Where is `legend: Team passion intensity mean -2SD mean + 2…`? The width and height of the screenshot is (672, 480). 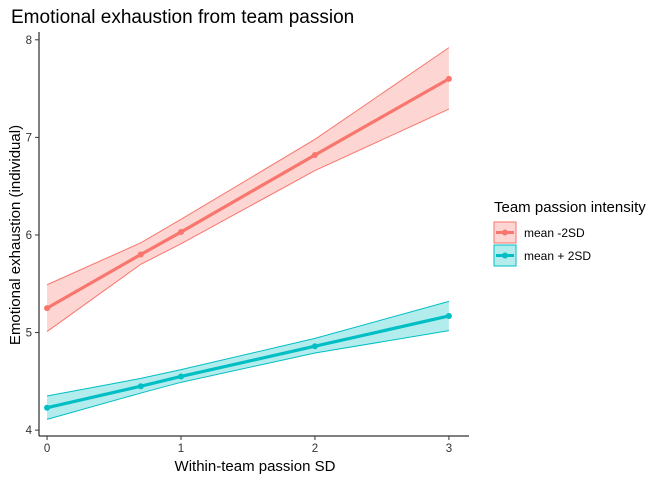
legend: Team passion intensity mean -2SD mean + 2… is located at coordinates (569, 233).